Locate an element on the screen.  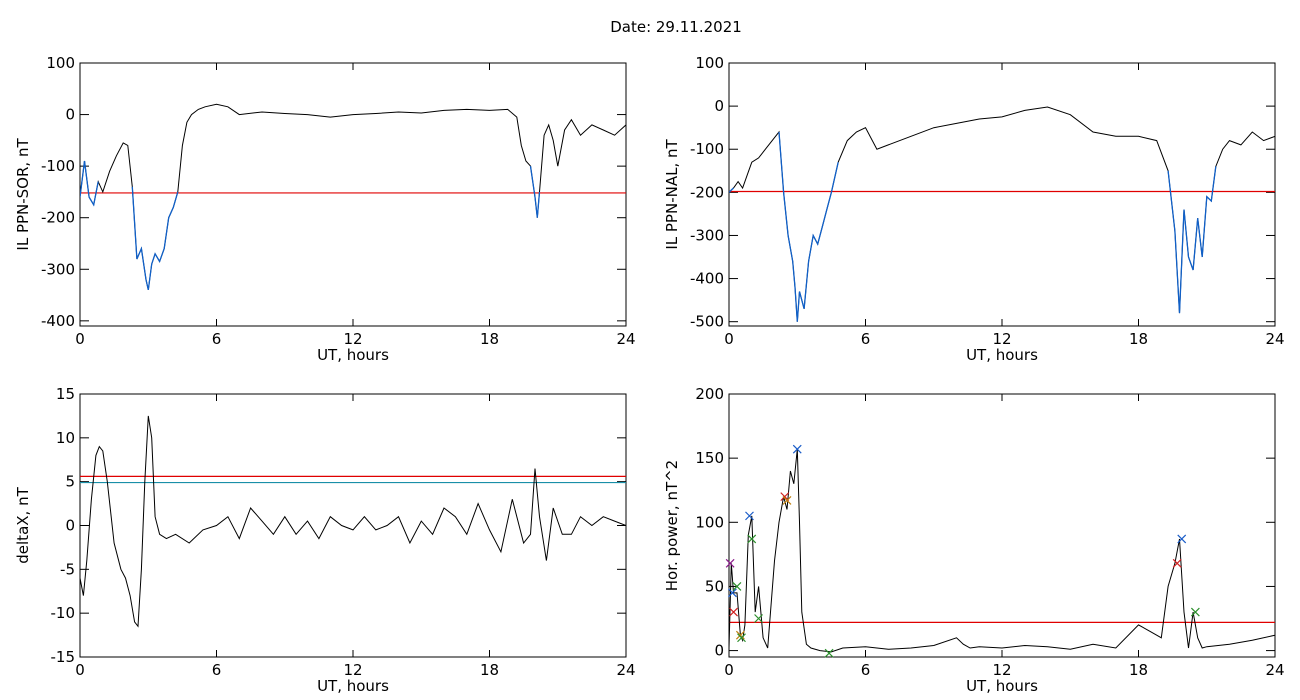
y-axis-label: Hor. power, nT^2 is located at coordinates (672, 525).